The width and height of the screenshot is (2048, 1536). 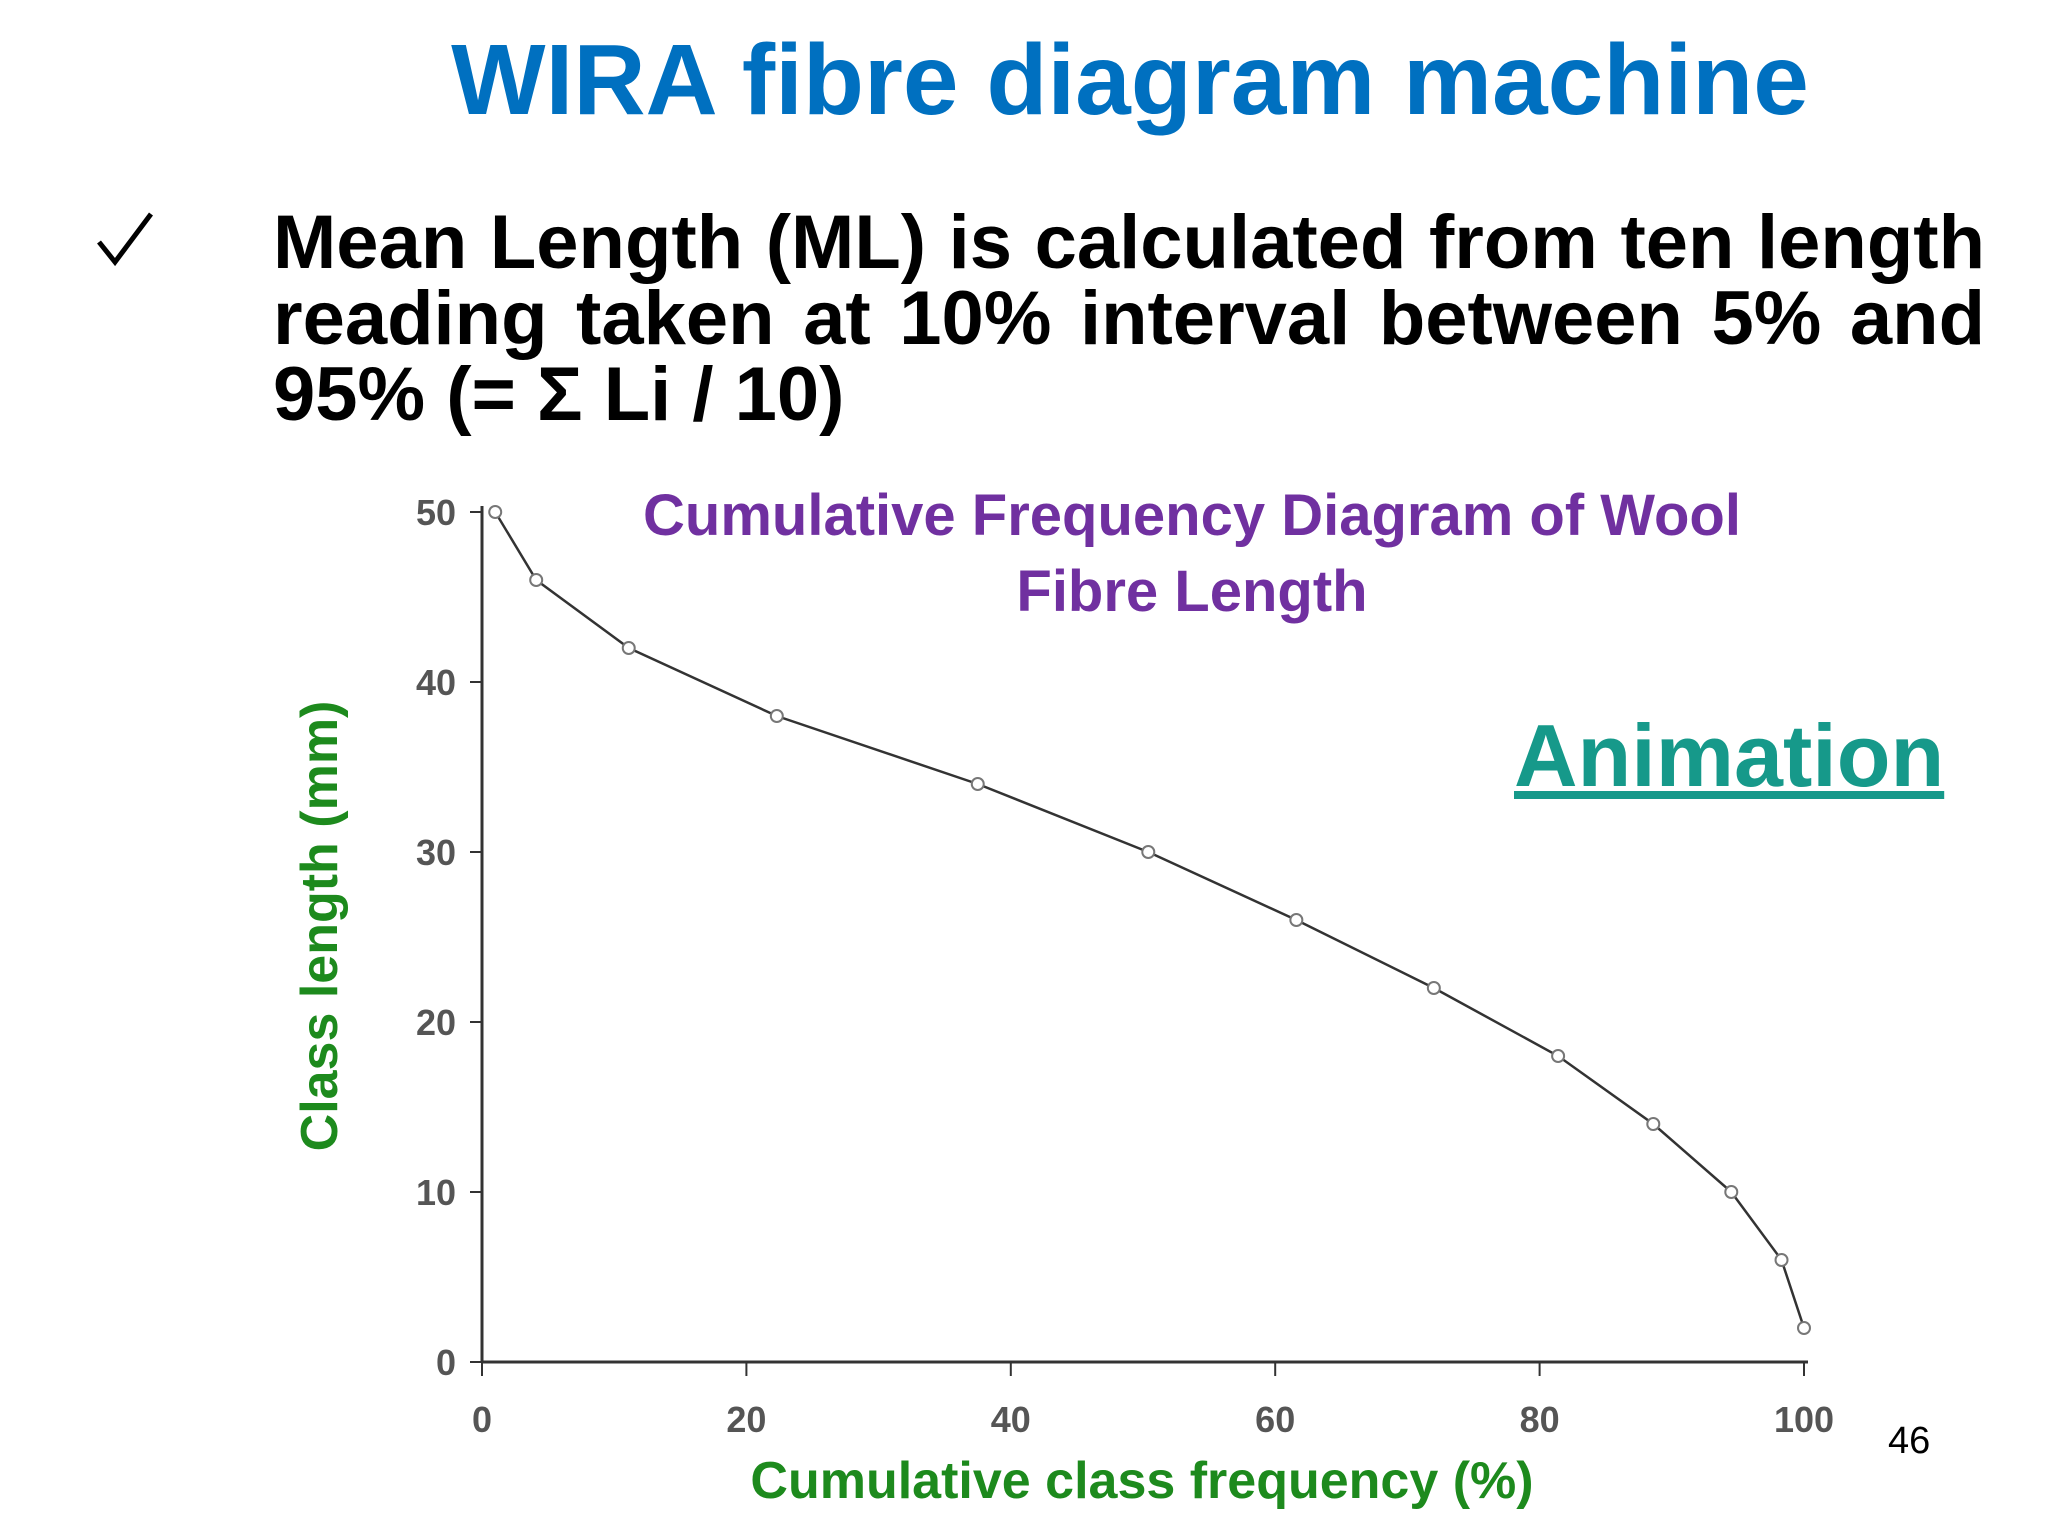 What do you see at coordinates (436, 1192) in the screenshot?
I see `y-tick-label: 10` at bounding box center [436, 1192].